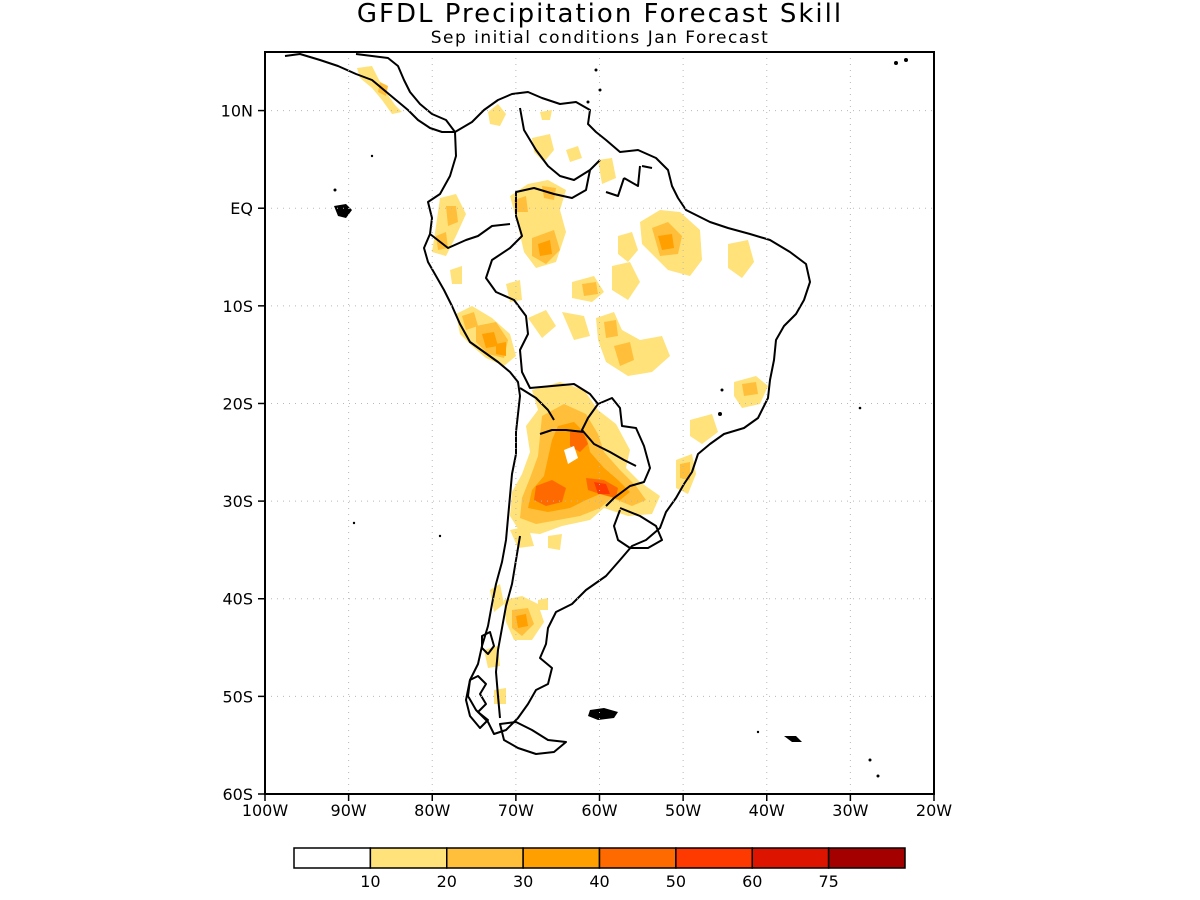  Describe the element at coordinates (752, 881) in the screenshot. I see `colorbar-label: 60` at that location.